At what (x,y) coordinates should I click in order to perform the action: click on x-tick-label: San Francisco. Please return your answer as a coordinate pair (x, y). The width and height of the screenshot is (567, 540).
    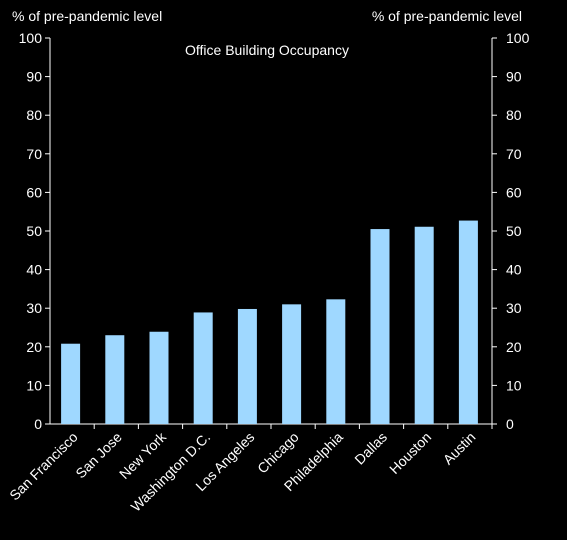
    Looking at the image, I should click on (43, 466).